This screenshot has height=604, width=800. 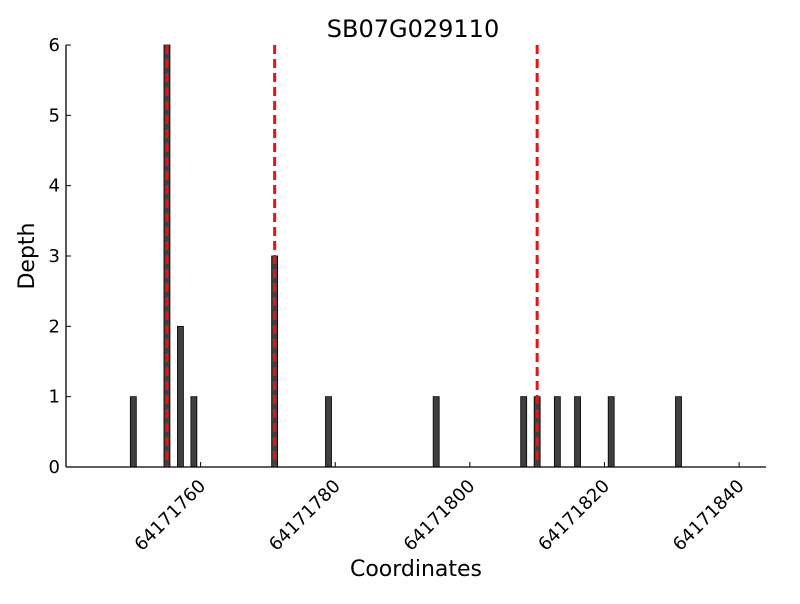 I want to click on x-axis-title: Coordinates, so click(x=416, y=569).